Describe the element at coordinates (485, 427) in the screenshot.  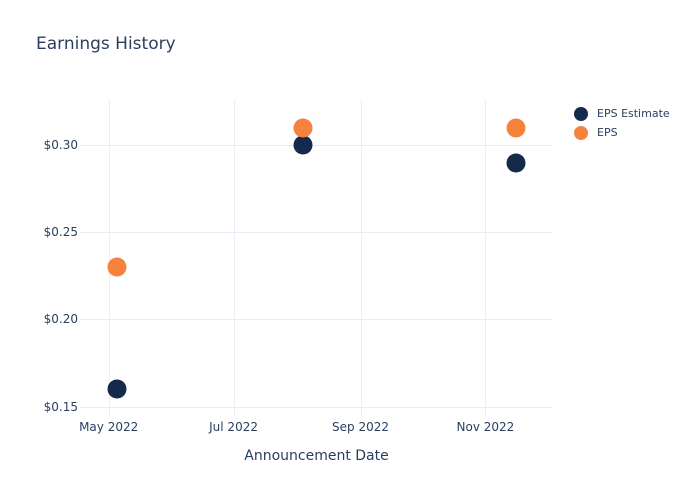
I see `x-tick-label: Nov 2022` at that location.